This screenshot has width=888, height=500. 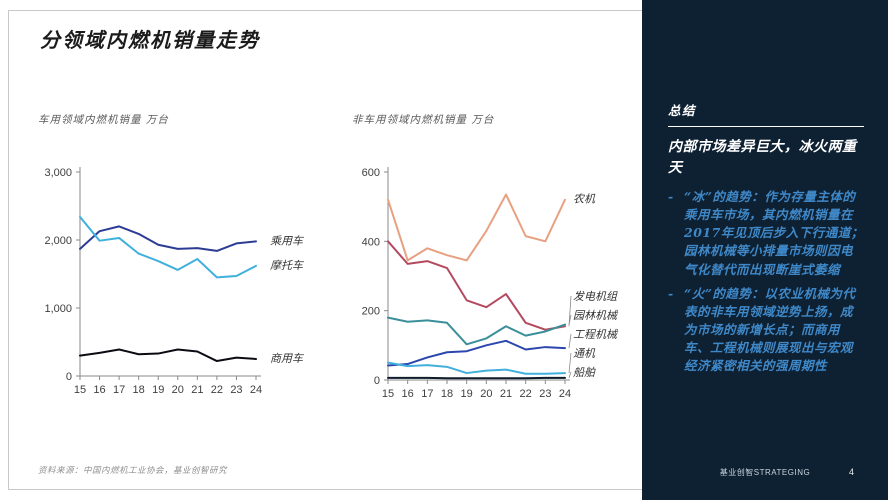 What do you see at coordinates (476, 368) in the screenshot?
I see `series-line-通机` at bounding box center [476, 368].